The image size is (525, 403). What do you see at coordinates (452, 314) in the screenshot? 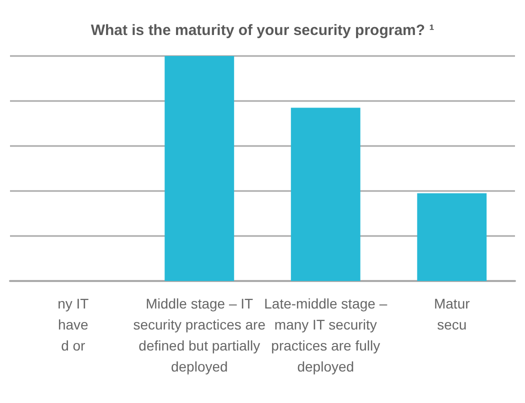
I see `x-tick-label: Matur secu` at bounding box center [452, 314].